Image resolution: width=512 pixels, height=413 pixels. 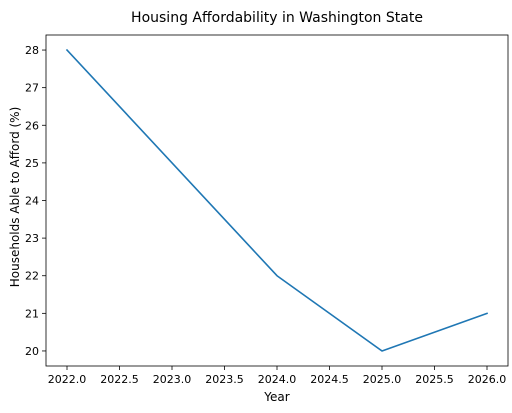 I want to click on x-tick-label: 2022.0, so click(x=67, y=379).